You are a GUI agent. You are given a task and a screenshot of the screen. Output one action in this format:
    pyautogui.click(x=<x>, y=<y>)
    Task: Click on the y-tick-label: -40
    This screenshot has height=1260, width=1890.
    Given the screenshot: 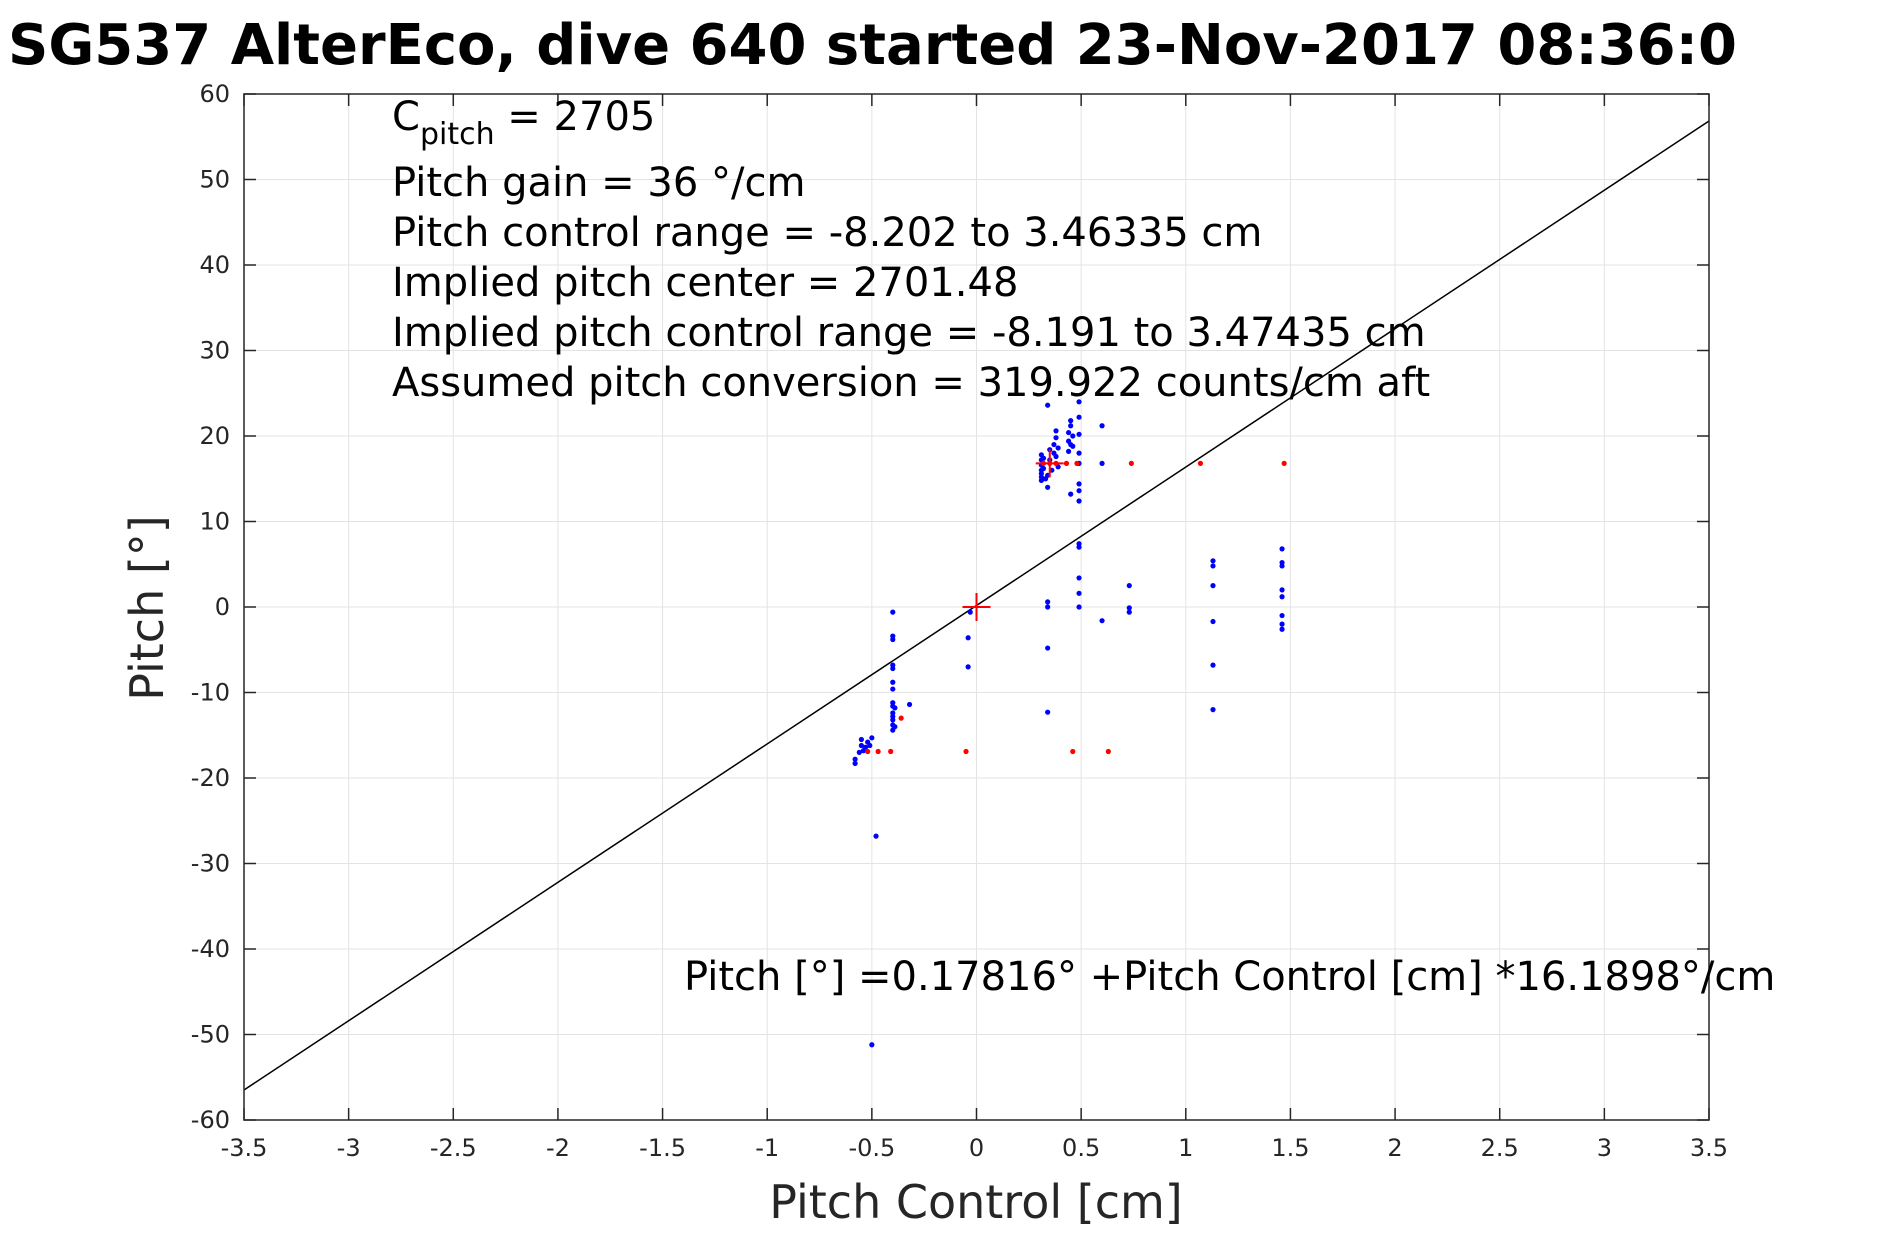 What is the action you would take?
    pyautogui.click(x=210, y=949)
    